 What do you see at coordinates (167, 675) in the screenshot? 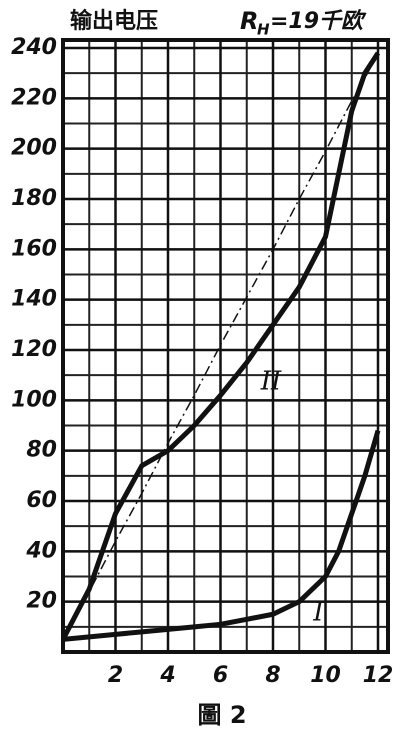
I see `x-tick-label: 4` at bounding box center [167, 675].